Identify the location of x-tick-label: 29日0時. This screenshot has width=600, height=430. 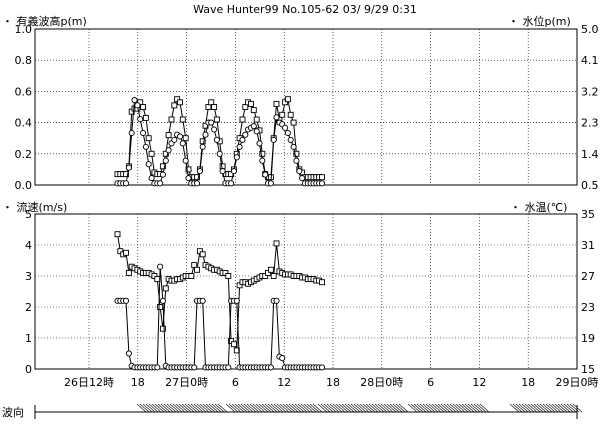
(577, 382).